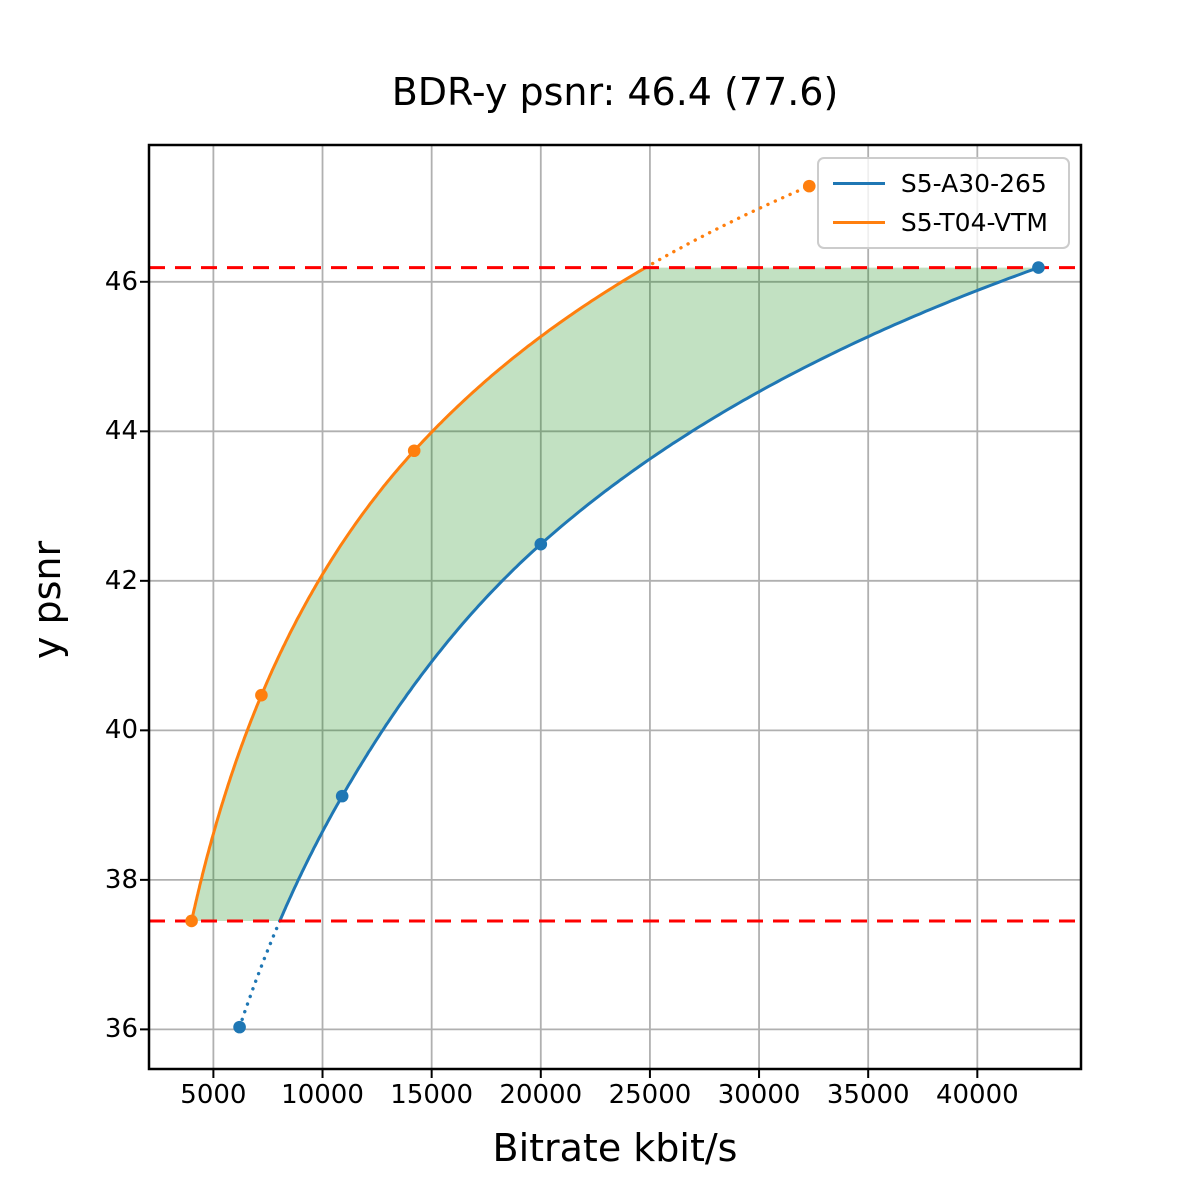 This screenshot has height=1200, width=1200. Describe the element at coordinates (47, 600) in the screenshot. I see `y-axis-label: y psnr` at that location.